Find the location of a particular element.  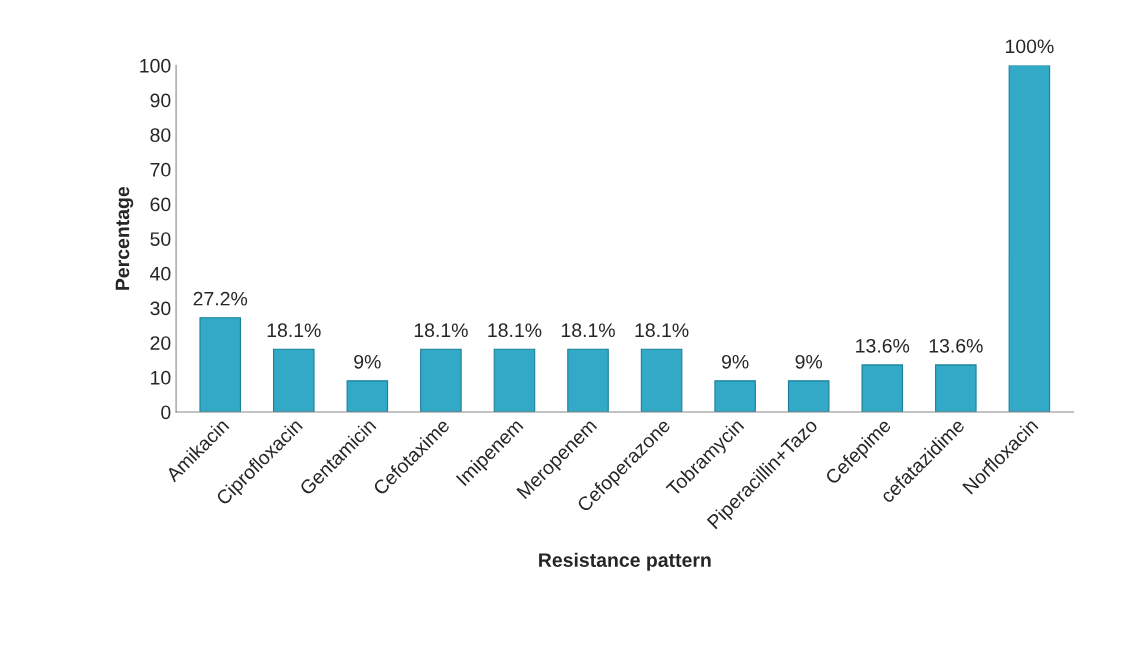

y-tick-label: 80 is located at coordinates (160, 135).